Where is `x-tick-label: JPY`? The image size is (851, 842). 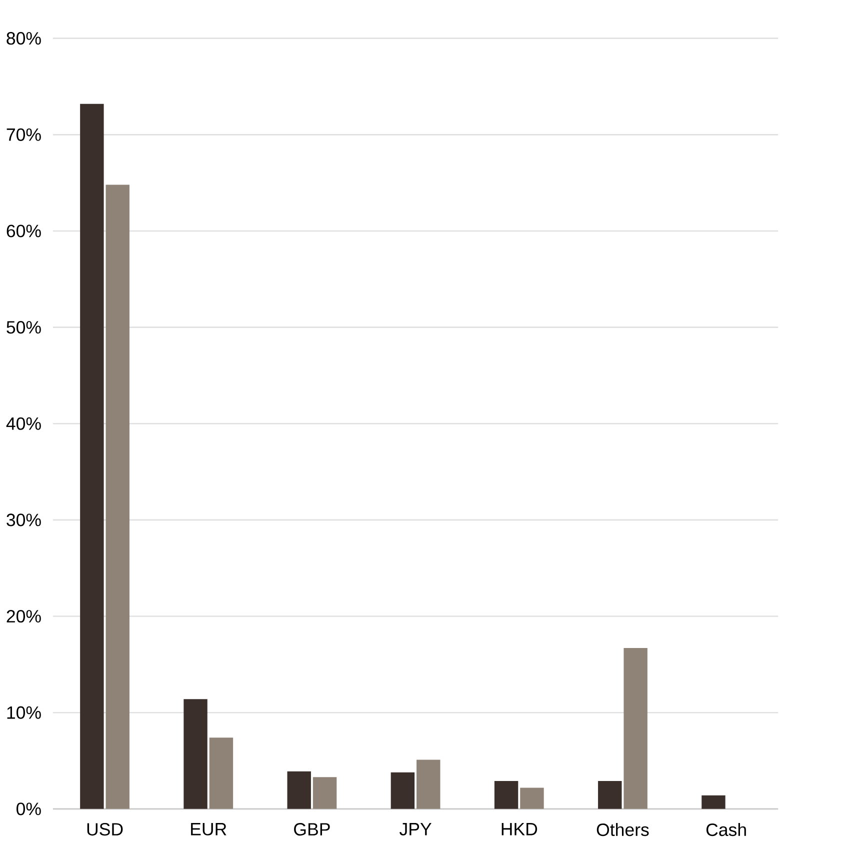
x-tick-label: JPY is located at coordinates (416, 829).